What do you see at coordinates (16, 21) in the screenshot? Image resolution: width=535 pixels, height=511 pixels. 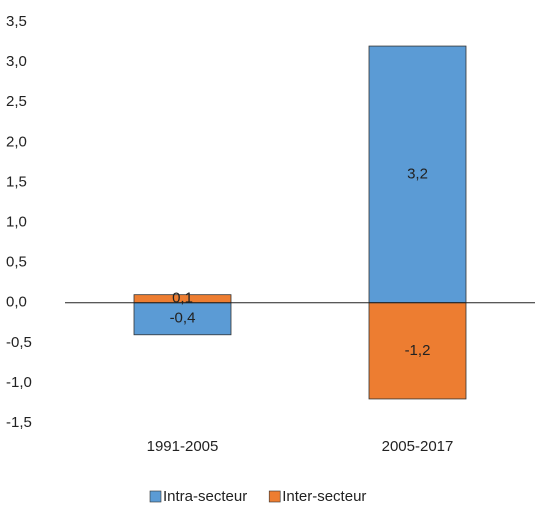 I see `y-tick-label: 3,5` at bounding box center [16, 21].